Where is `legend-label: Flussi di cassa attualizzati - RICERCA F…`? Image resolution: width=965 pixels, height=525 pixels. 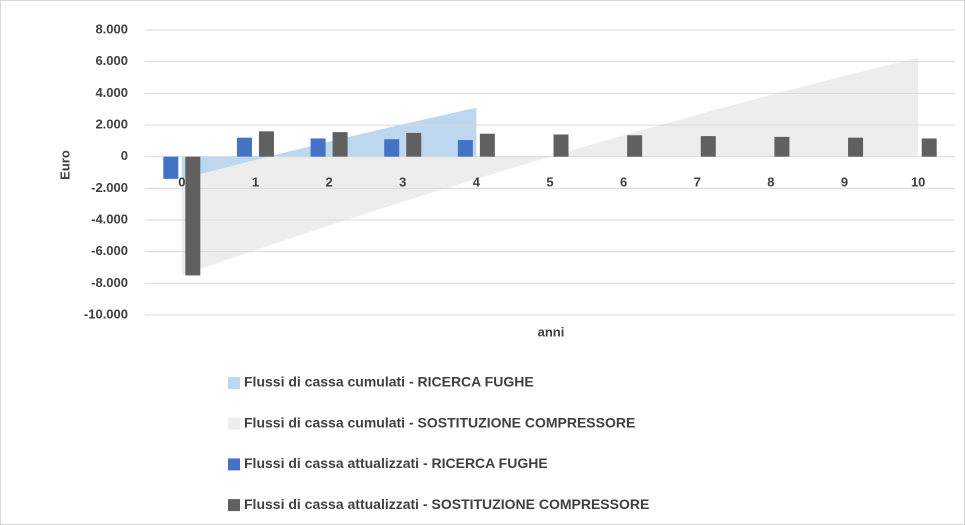
legend-label: Flussi di cassa attualizzati - RICERCA F… is located at coordinates (396, 463).